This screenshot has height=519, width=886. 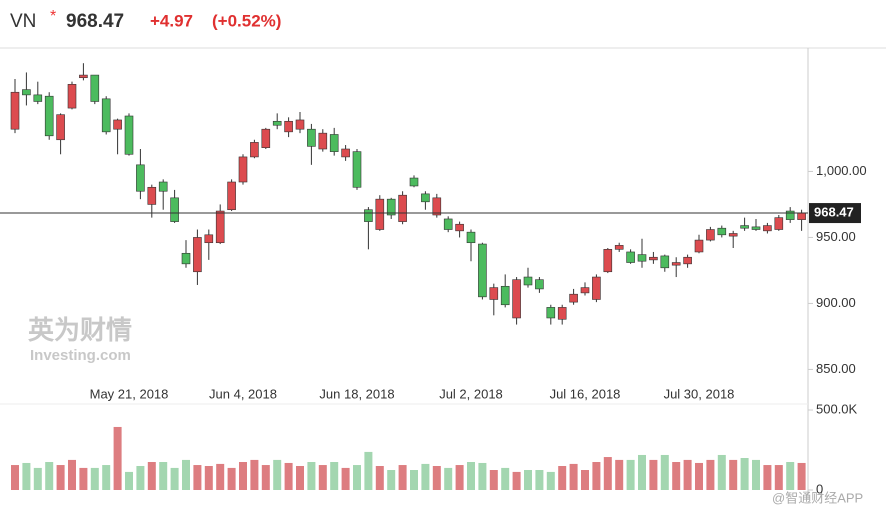 What do you see at coordinates (471, 393) in the screenshot?
I see `x-tick-label: Jul 2, 2018` at bounding box center [471, 393].